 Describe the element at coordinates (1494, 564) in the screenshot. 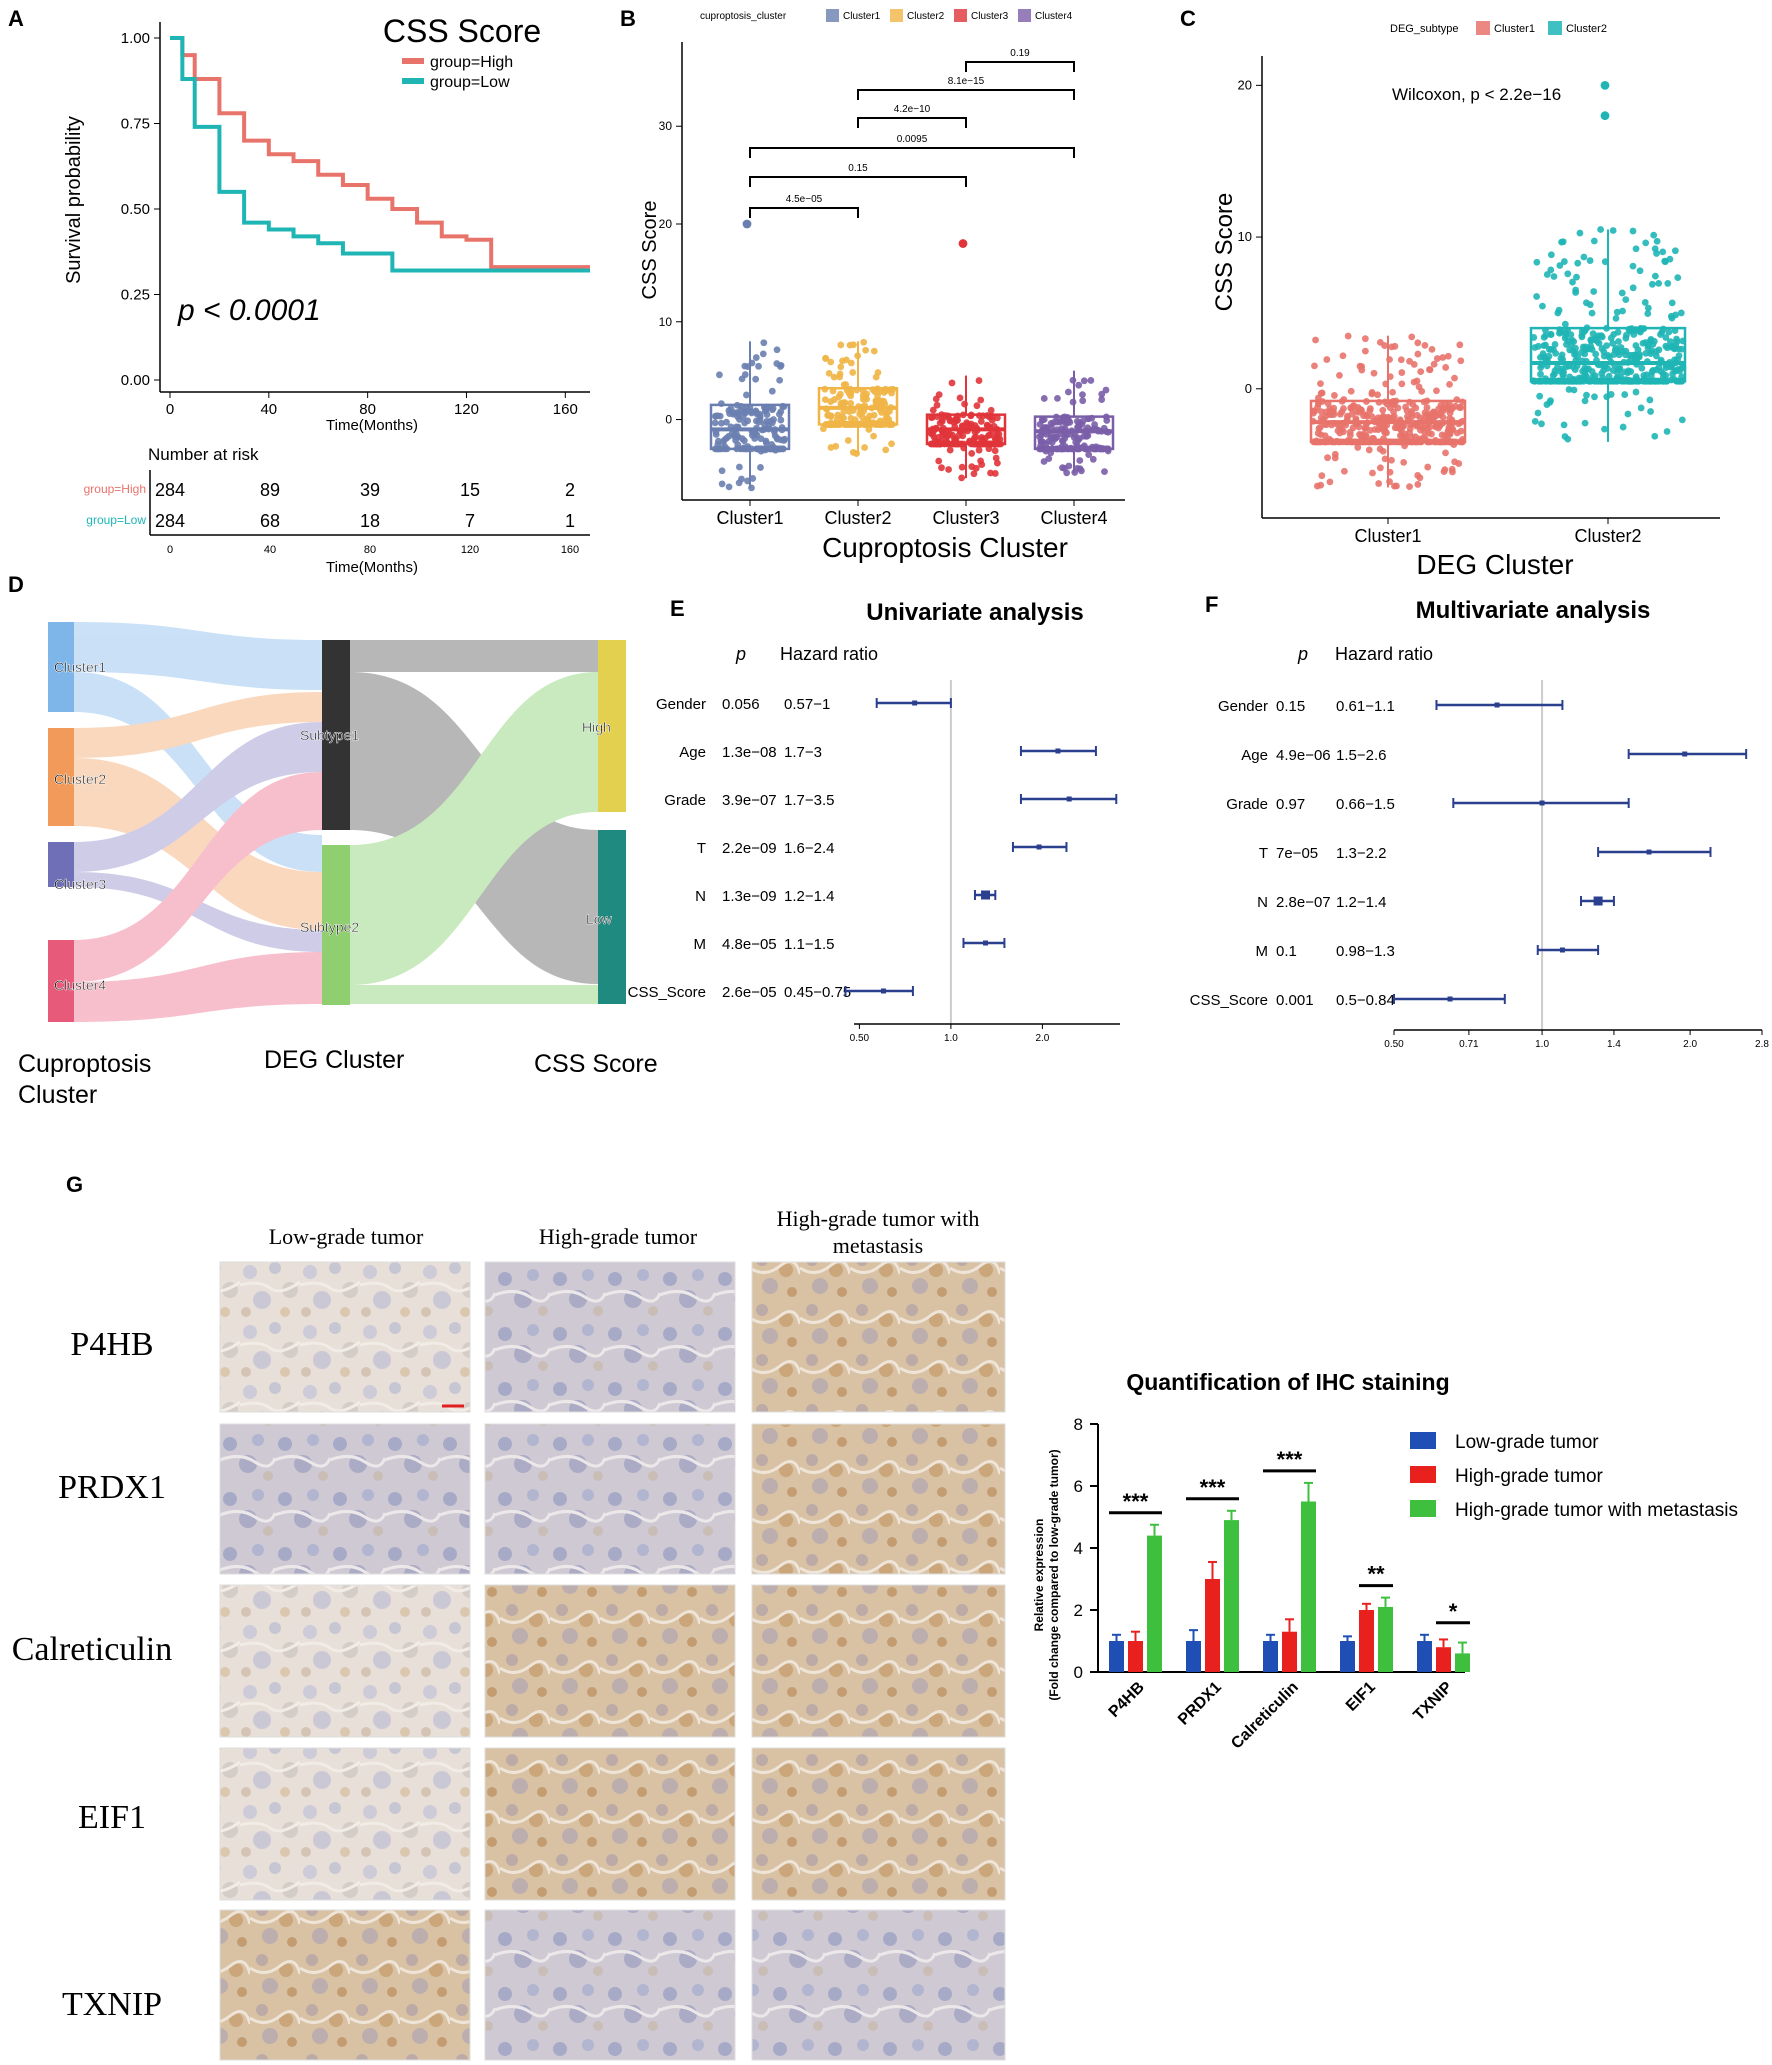

I see `c-x-label: DEG Cluster` at that location.